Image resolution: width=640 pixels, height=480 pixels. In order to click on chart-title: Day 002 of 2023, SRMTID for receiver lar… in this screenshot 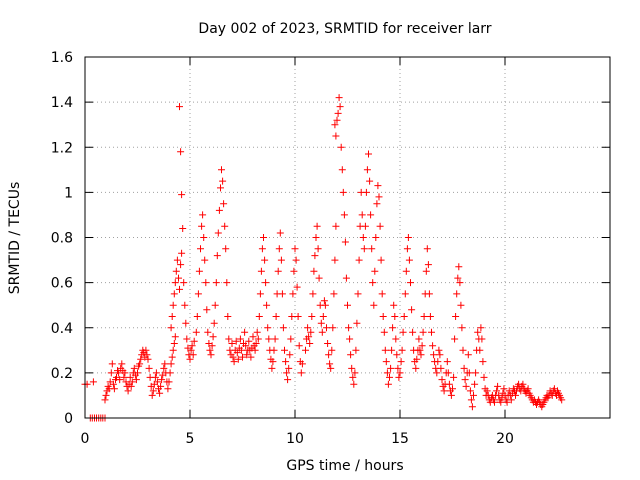, I will do `click(344, 29)`.